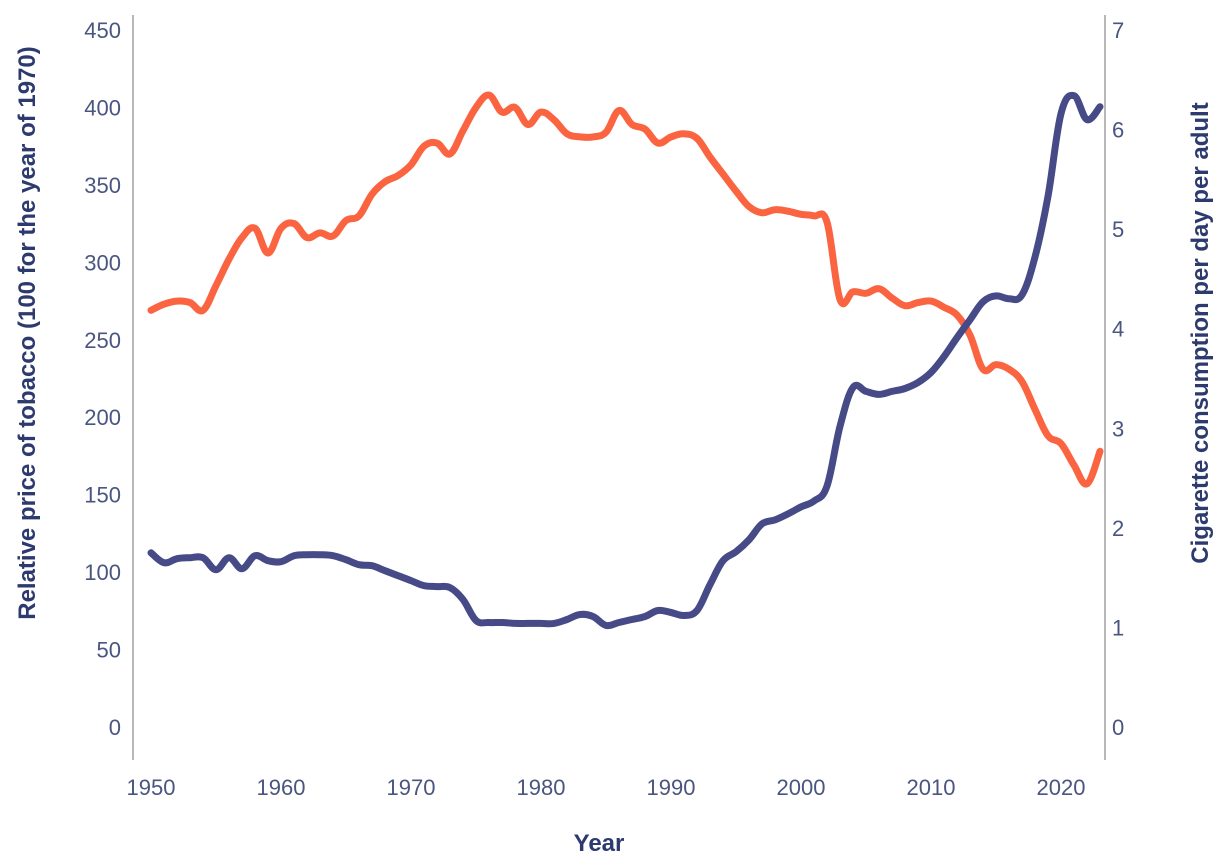 The height and width of the screenshot is (866, 1220). What do you see at coordinates (931, 787) in the screenshot?
I see `x-tick-label: 2010` at bounding box center [931, 787].